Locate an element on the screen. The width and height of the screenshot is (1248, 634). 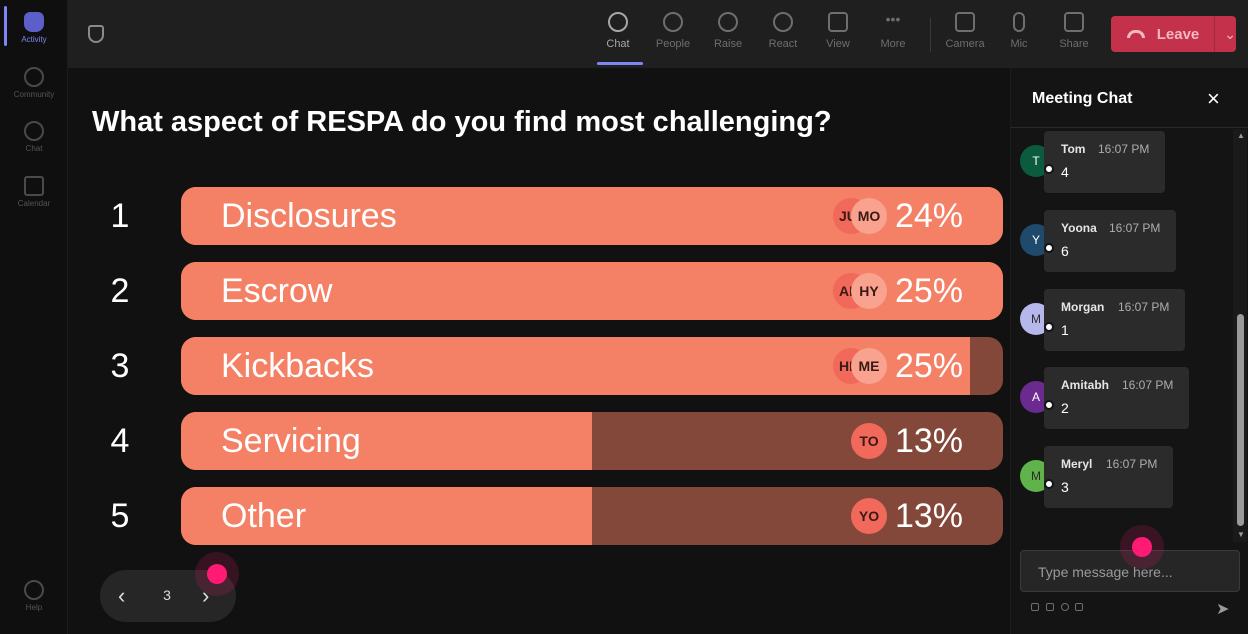
gif-icon is located at coordinates (1079, 607).